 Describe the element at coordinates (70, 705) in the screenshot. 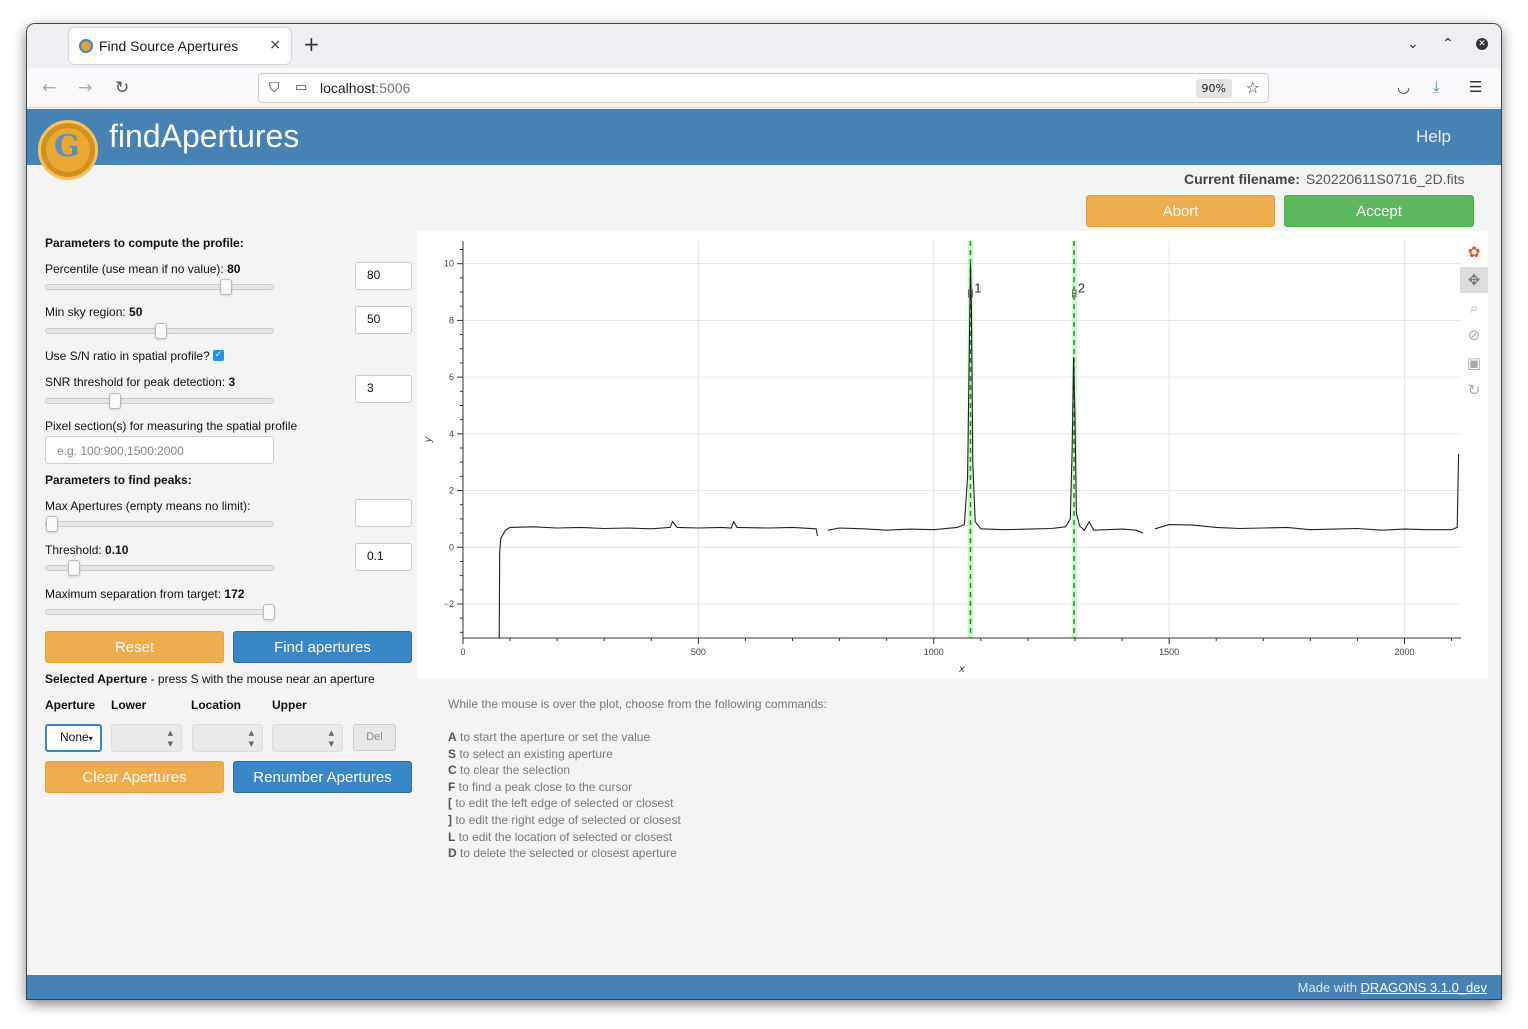

I see `col-aperture: Aperture` at that location.